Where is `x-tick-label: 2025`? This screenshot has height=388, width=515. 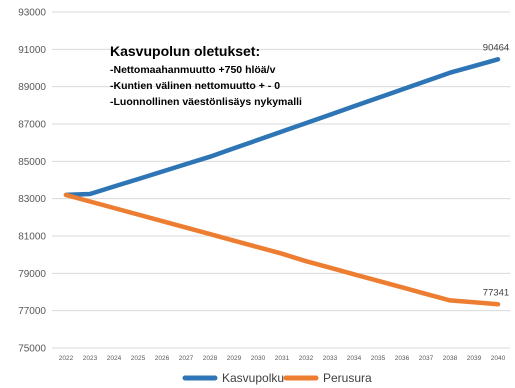 x-tick-label: 2025 is located at coordinates (138, 358).